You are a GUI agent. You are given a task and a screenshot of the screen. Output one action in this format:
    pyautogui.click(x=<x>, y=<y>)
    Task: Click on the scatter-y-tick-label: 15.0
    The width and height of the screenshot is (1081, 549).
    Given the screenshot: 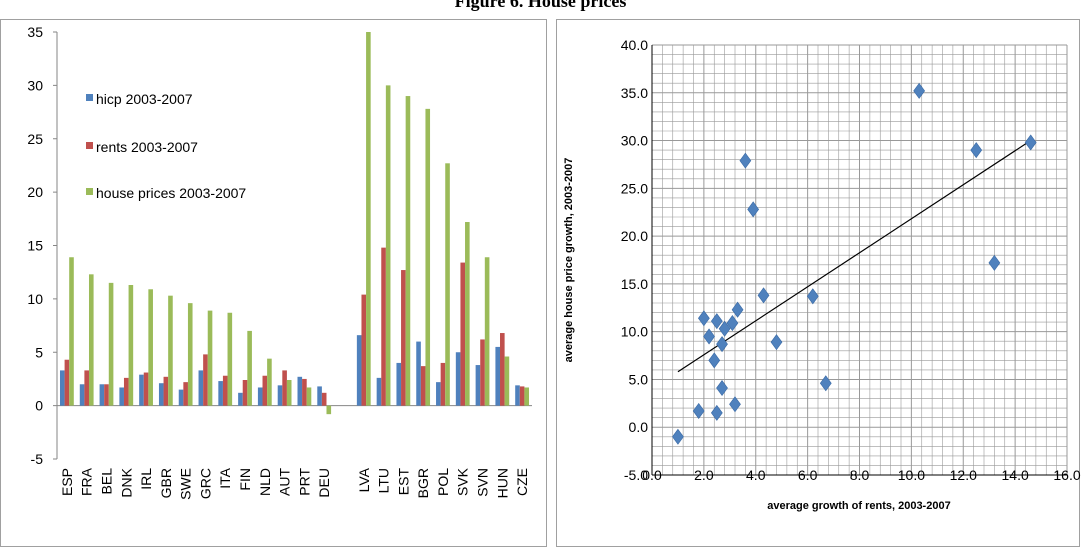 What is the action you would take?
    pyautogui.click(x=634, y=284)
    